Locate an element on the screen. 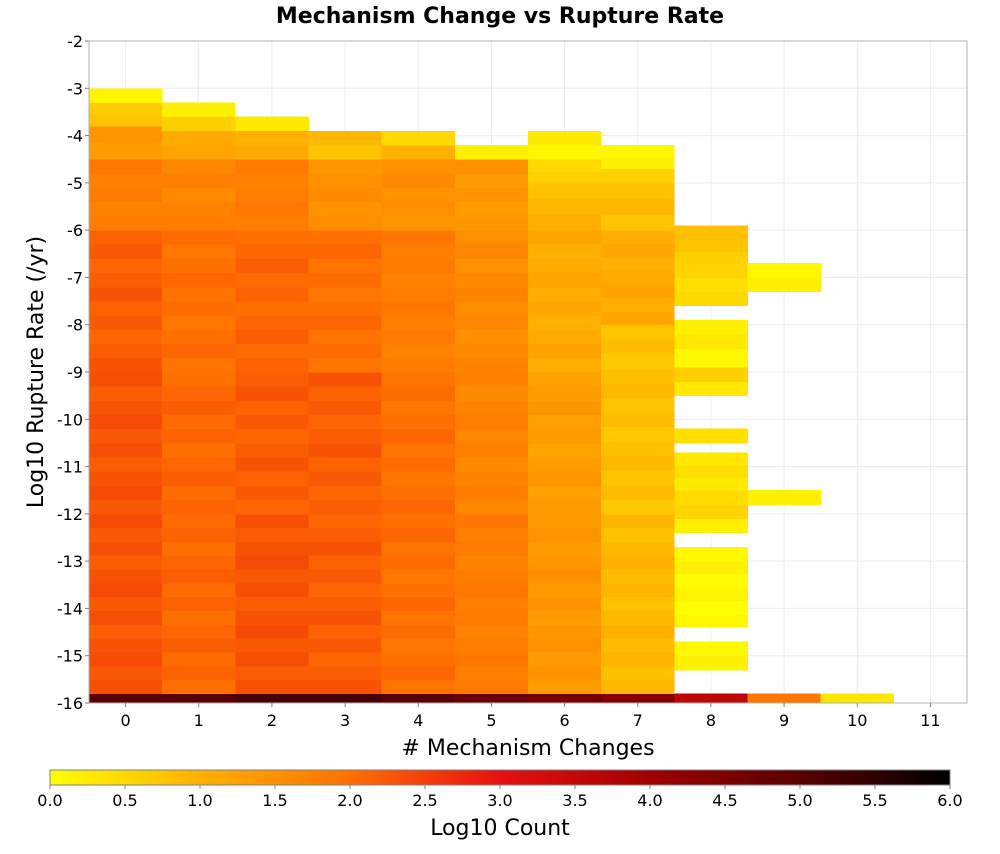  x-tick-label: 1 is located at coordinates (199, 720).